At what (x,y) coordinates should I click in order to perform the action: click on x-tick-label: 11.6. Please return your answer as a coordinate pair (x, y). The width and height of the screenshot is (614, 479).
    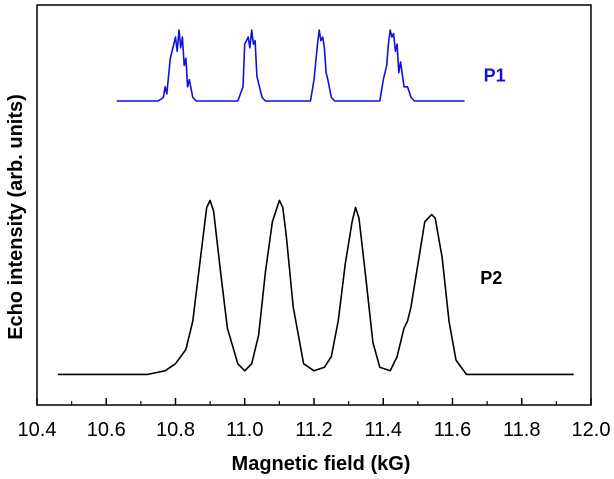
    Looking at the image, I should click on (452, 430).